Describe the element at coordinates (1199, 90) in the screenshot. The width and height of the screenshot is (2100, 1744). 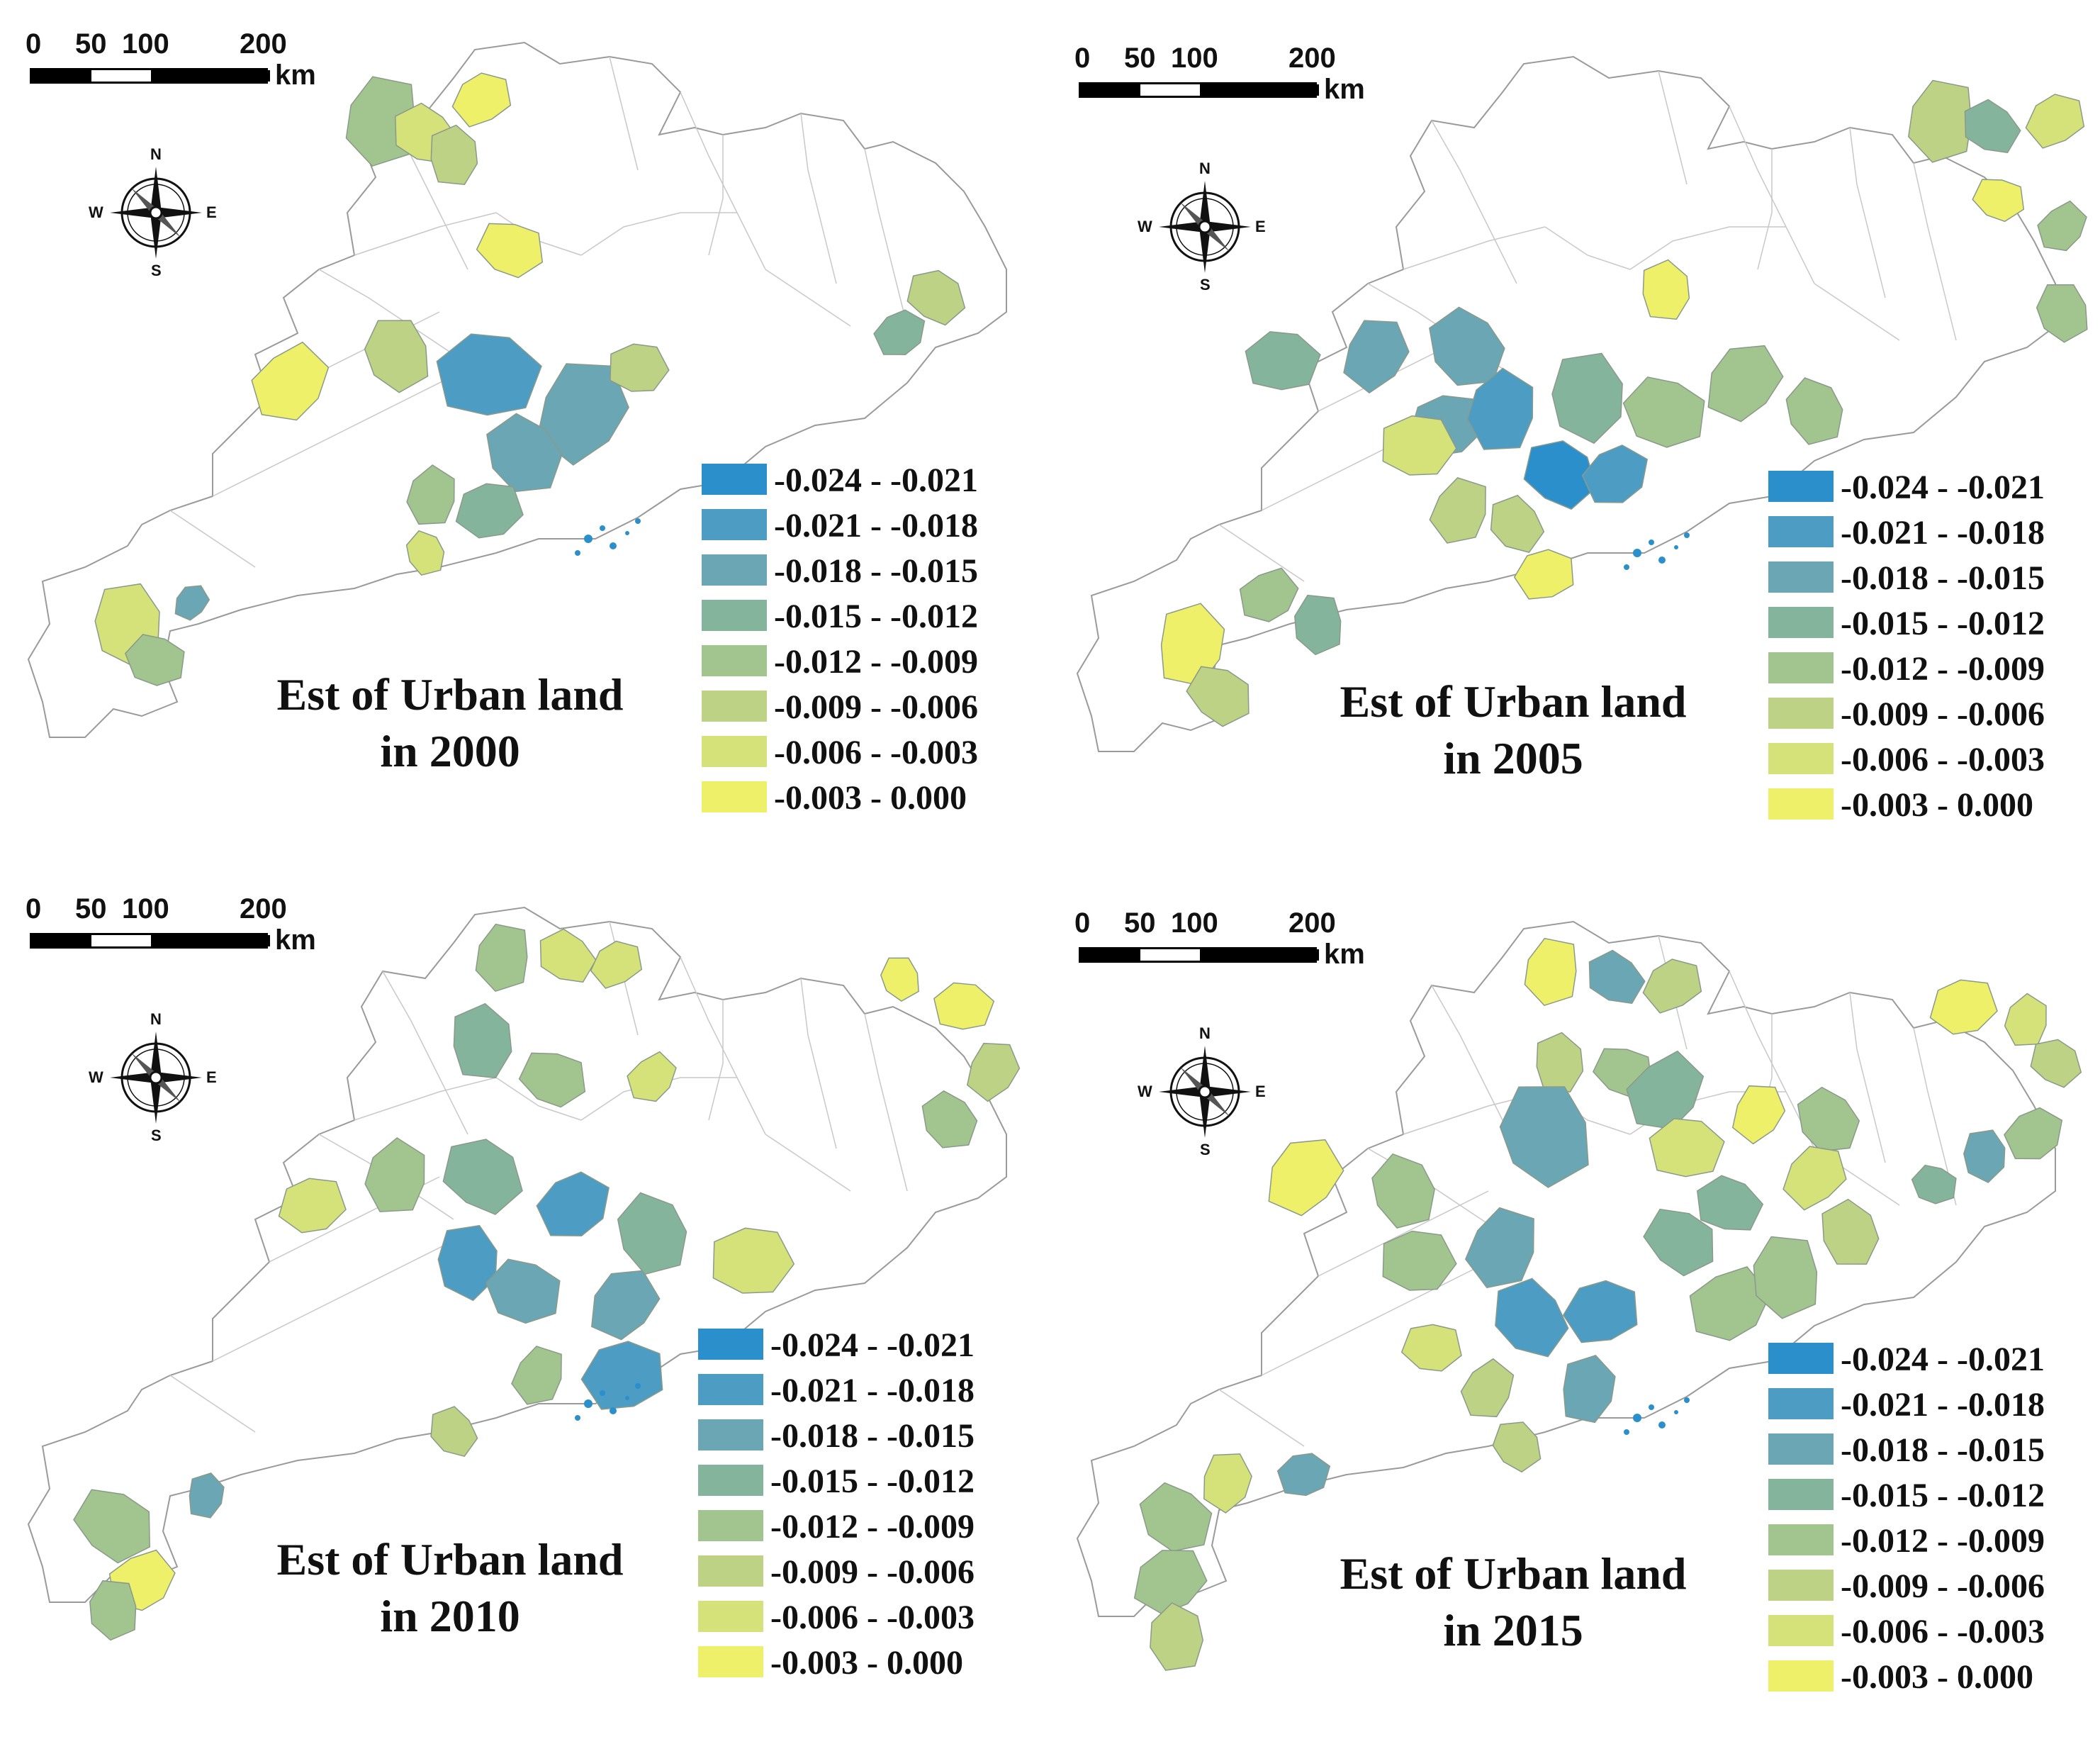
I see `scale-bar-graphic` at that location.